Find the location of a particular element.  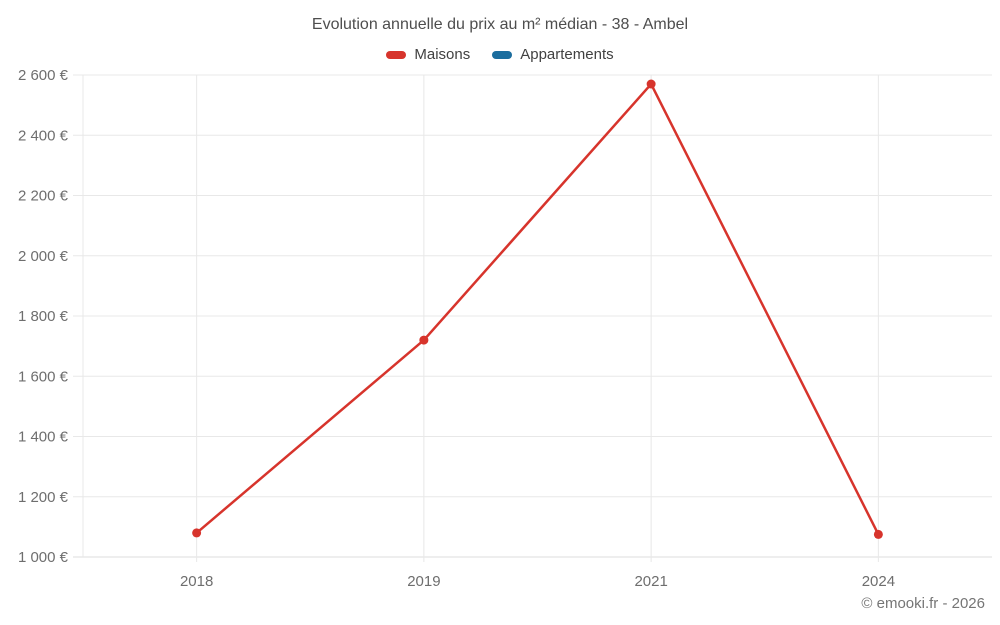

legend: Maisons Appartements is located at coordinates (500, 54).